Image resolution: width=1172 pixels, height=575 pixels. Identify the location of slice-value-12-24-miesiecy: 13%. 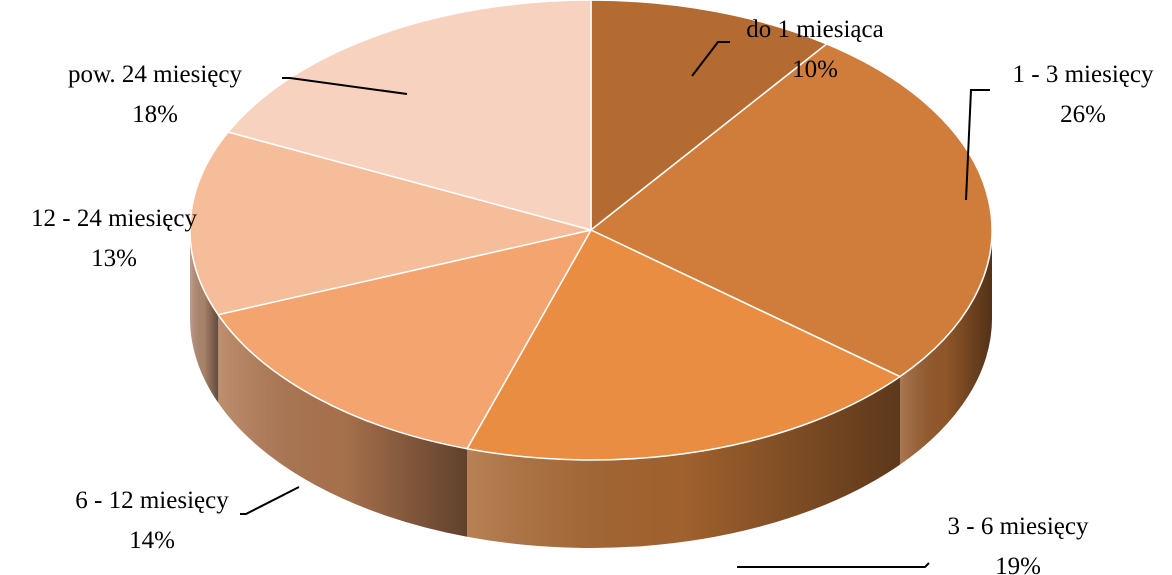
(114, 258).